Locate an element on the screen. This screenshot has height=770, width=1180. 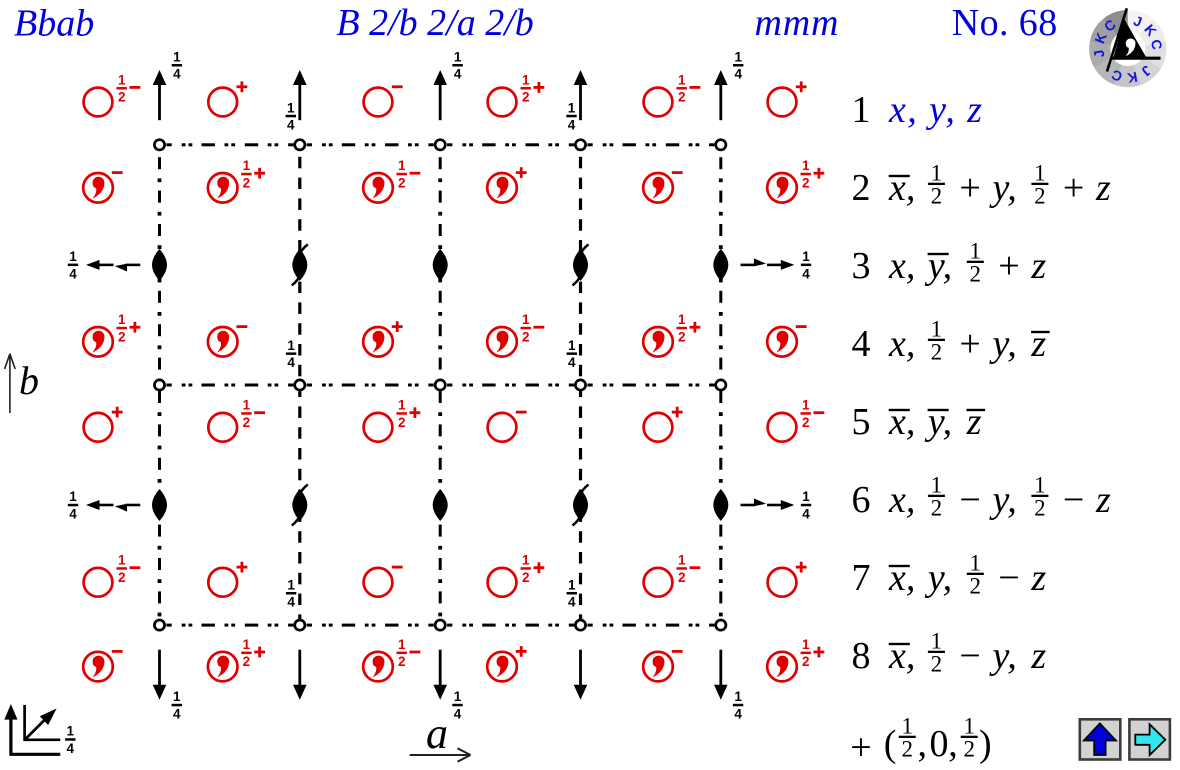
svg-text: 6 is located at coordinates (861, 500).